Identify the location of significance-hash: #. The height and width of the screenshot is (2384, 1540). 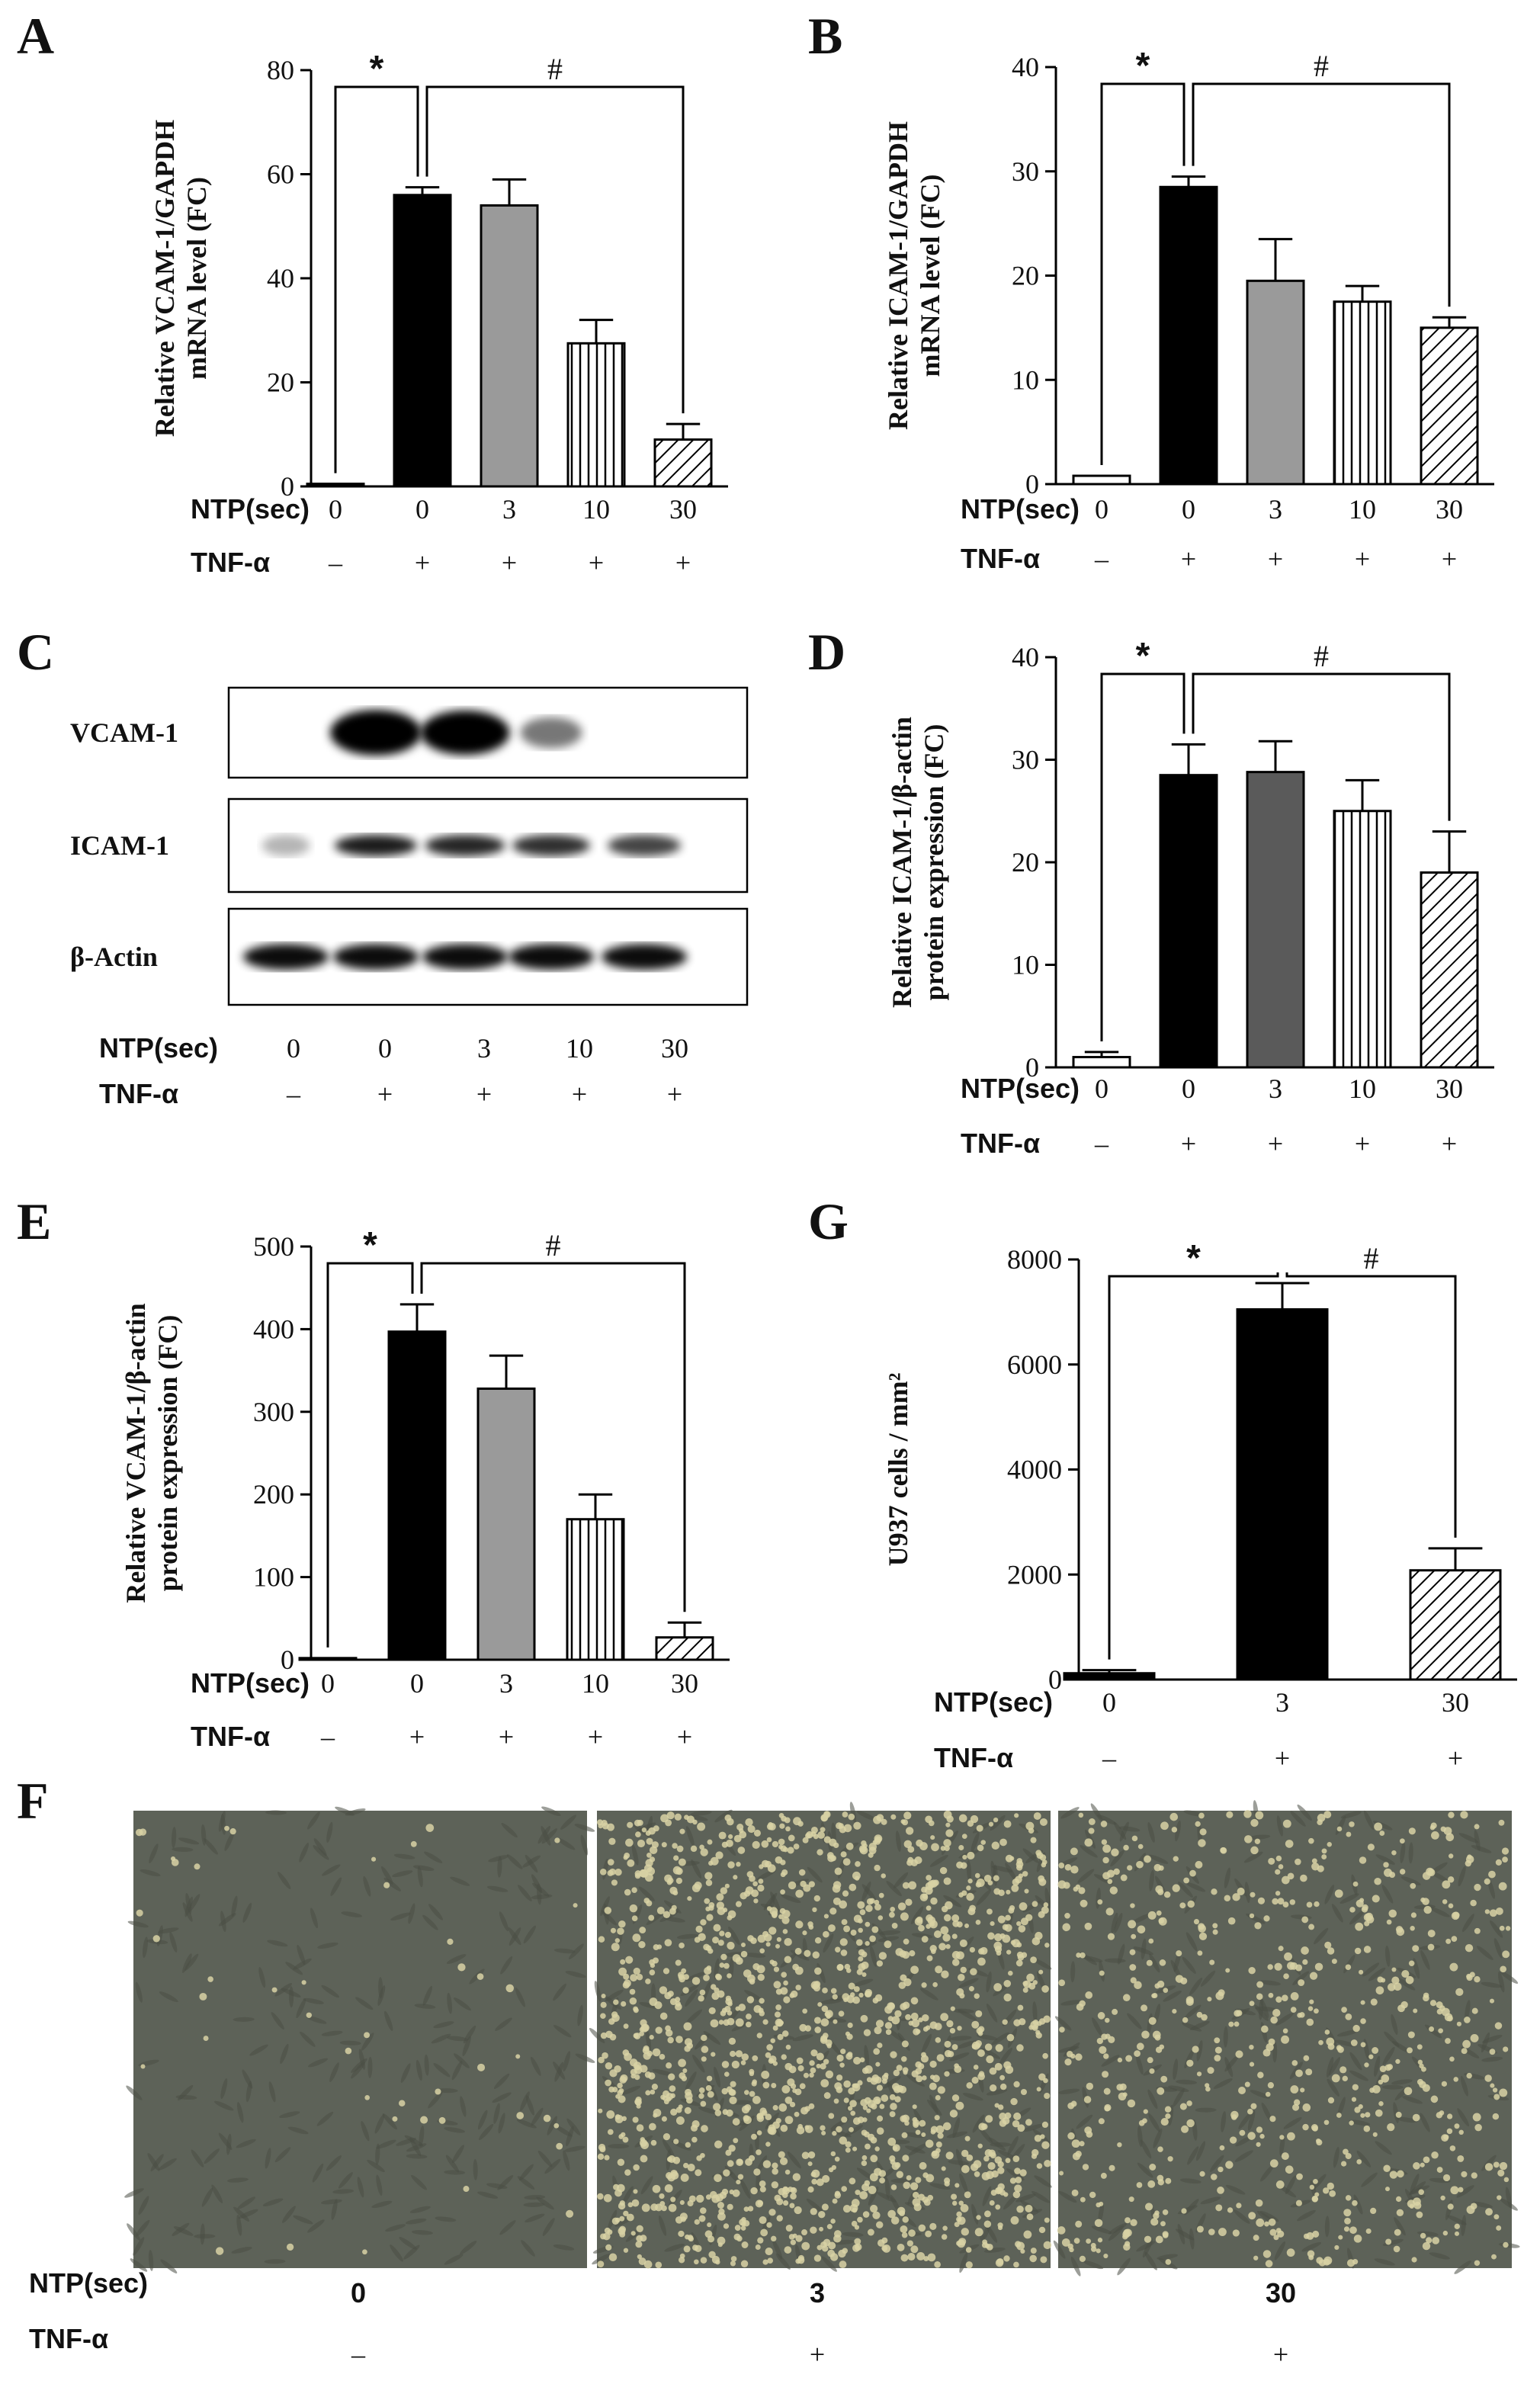
(1322, 656).